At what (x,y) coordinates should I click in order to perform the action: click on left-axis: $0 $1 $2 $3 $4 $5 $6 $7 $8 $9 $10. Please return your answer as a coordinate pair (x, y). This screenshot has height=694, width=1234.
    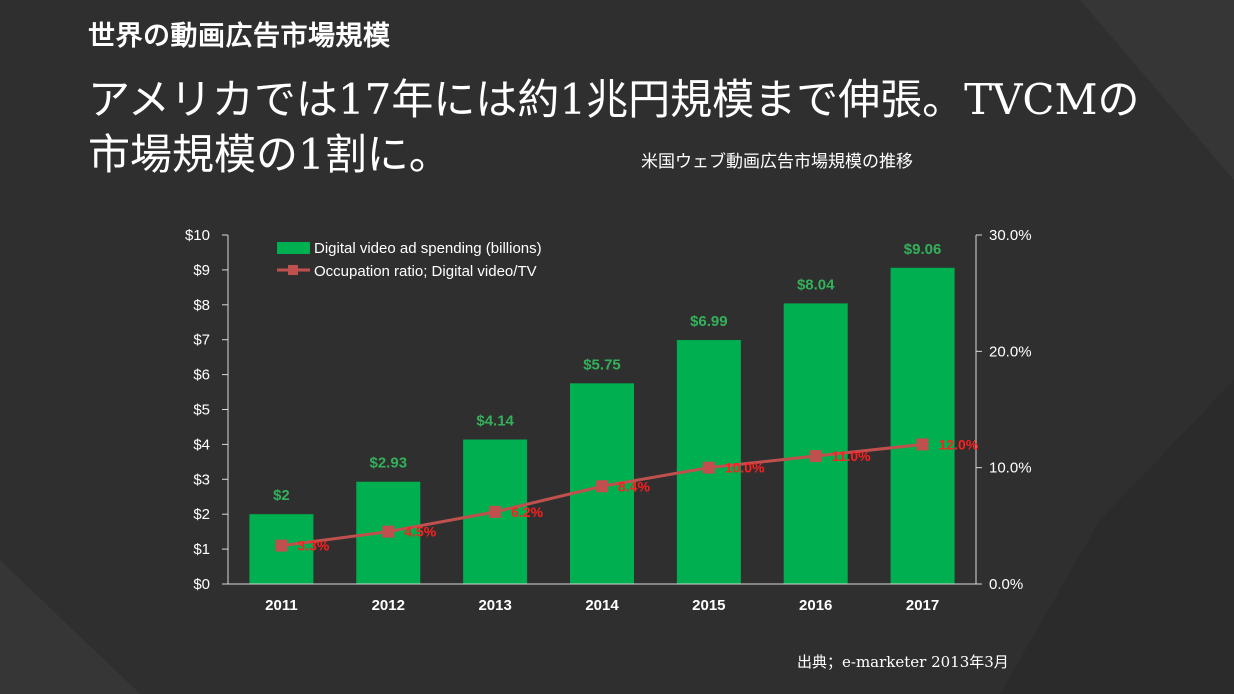
    Looking at the image, I should click on (207, 410).